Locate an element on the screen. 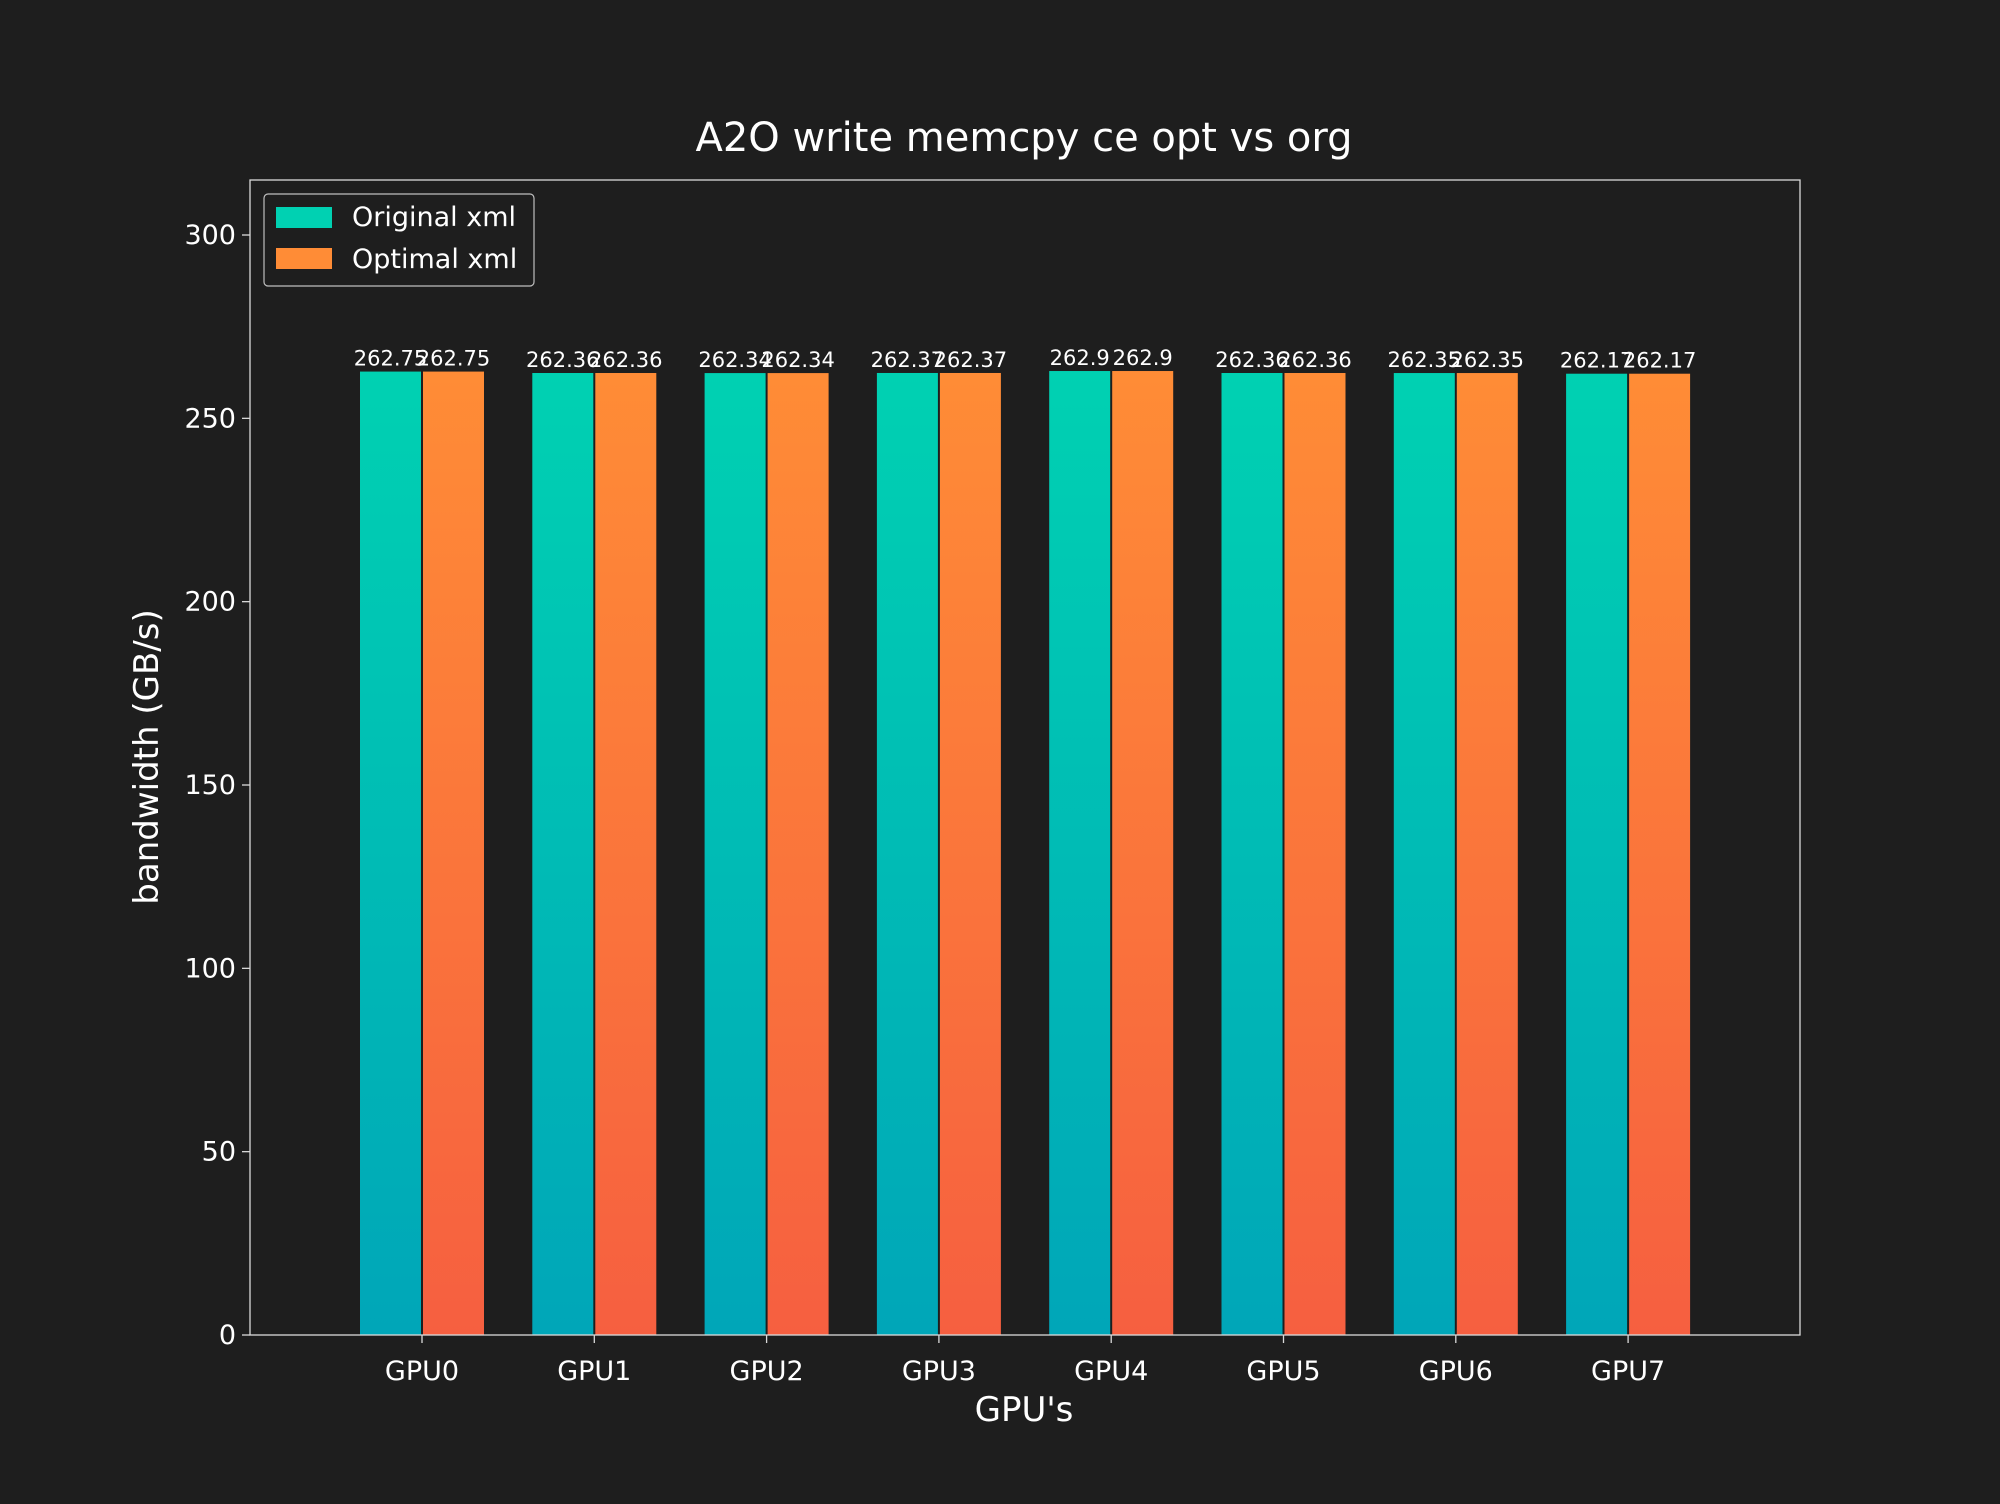  y-axis-label: bandwidth (GB/s) is located at coordinates (147, 756).